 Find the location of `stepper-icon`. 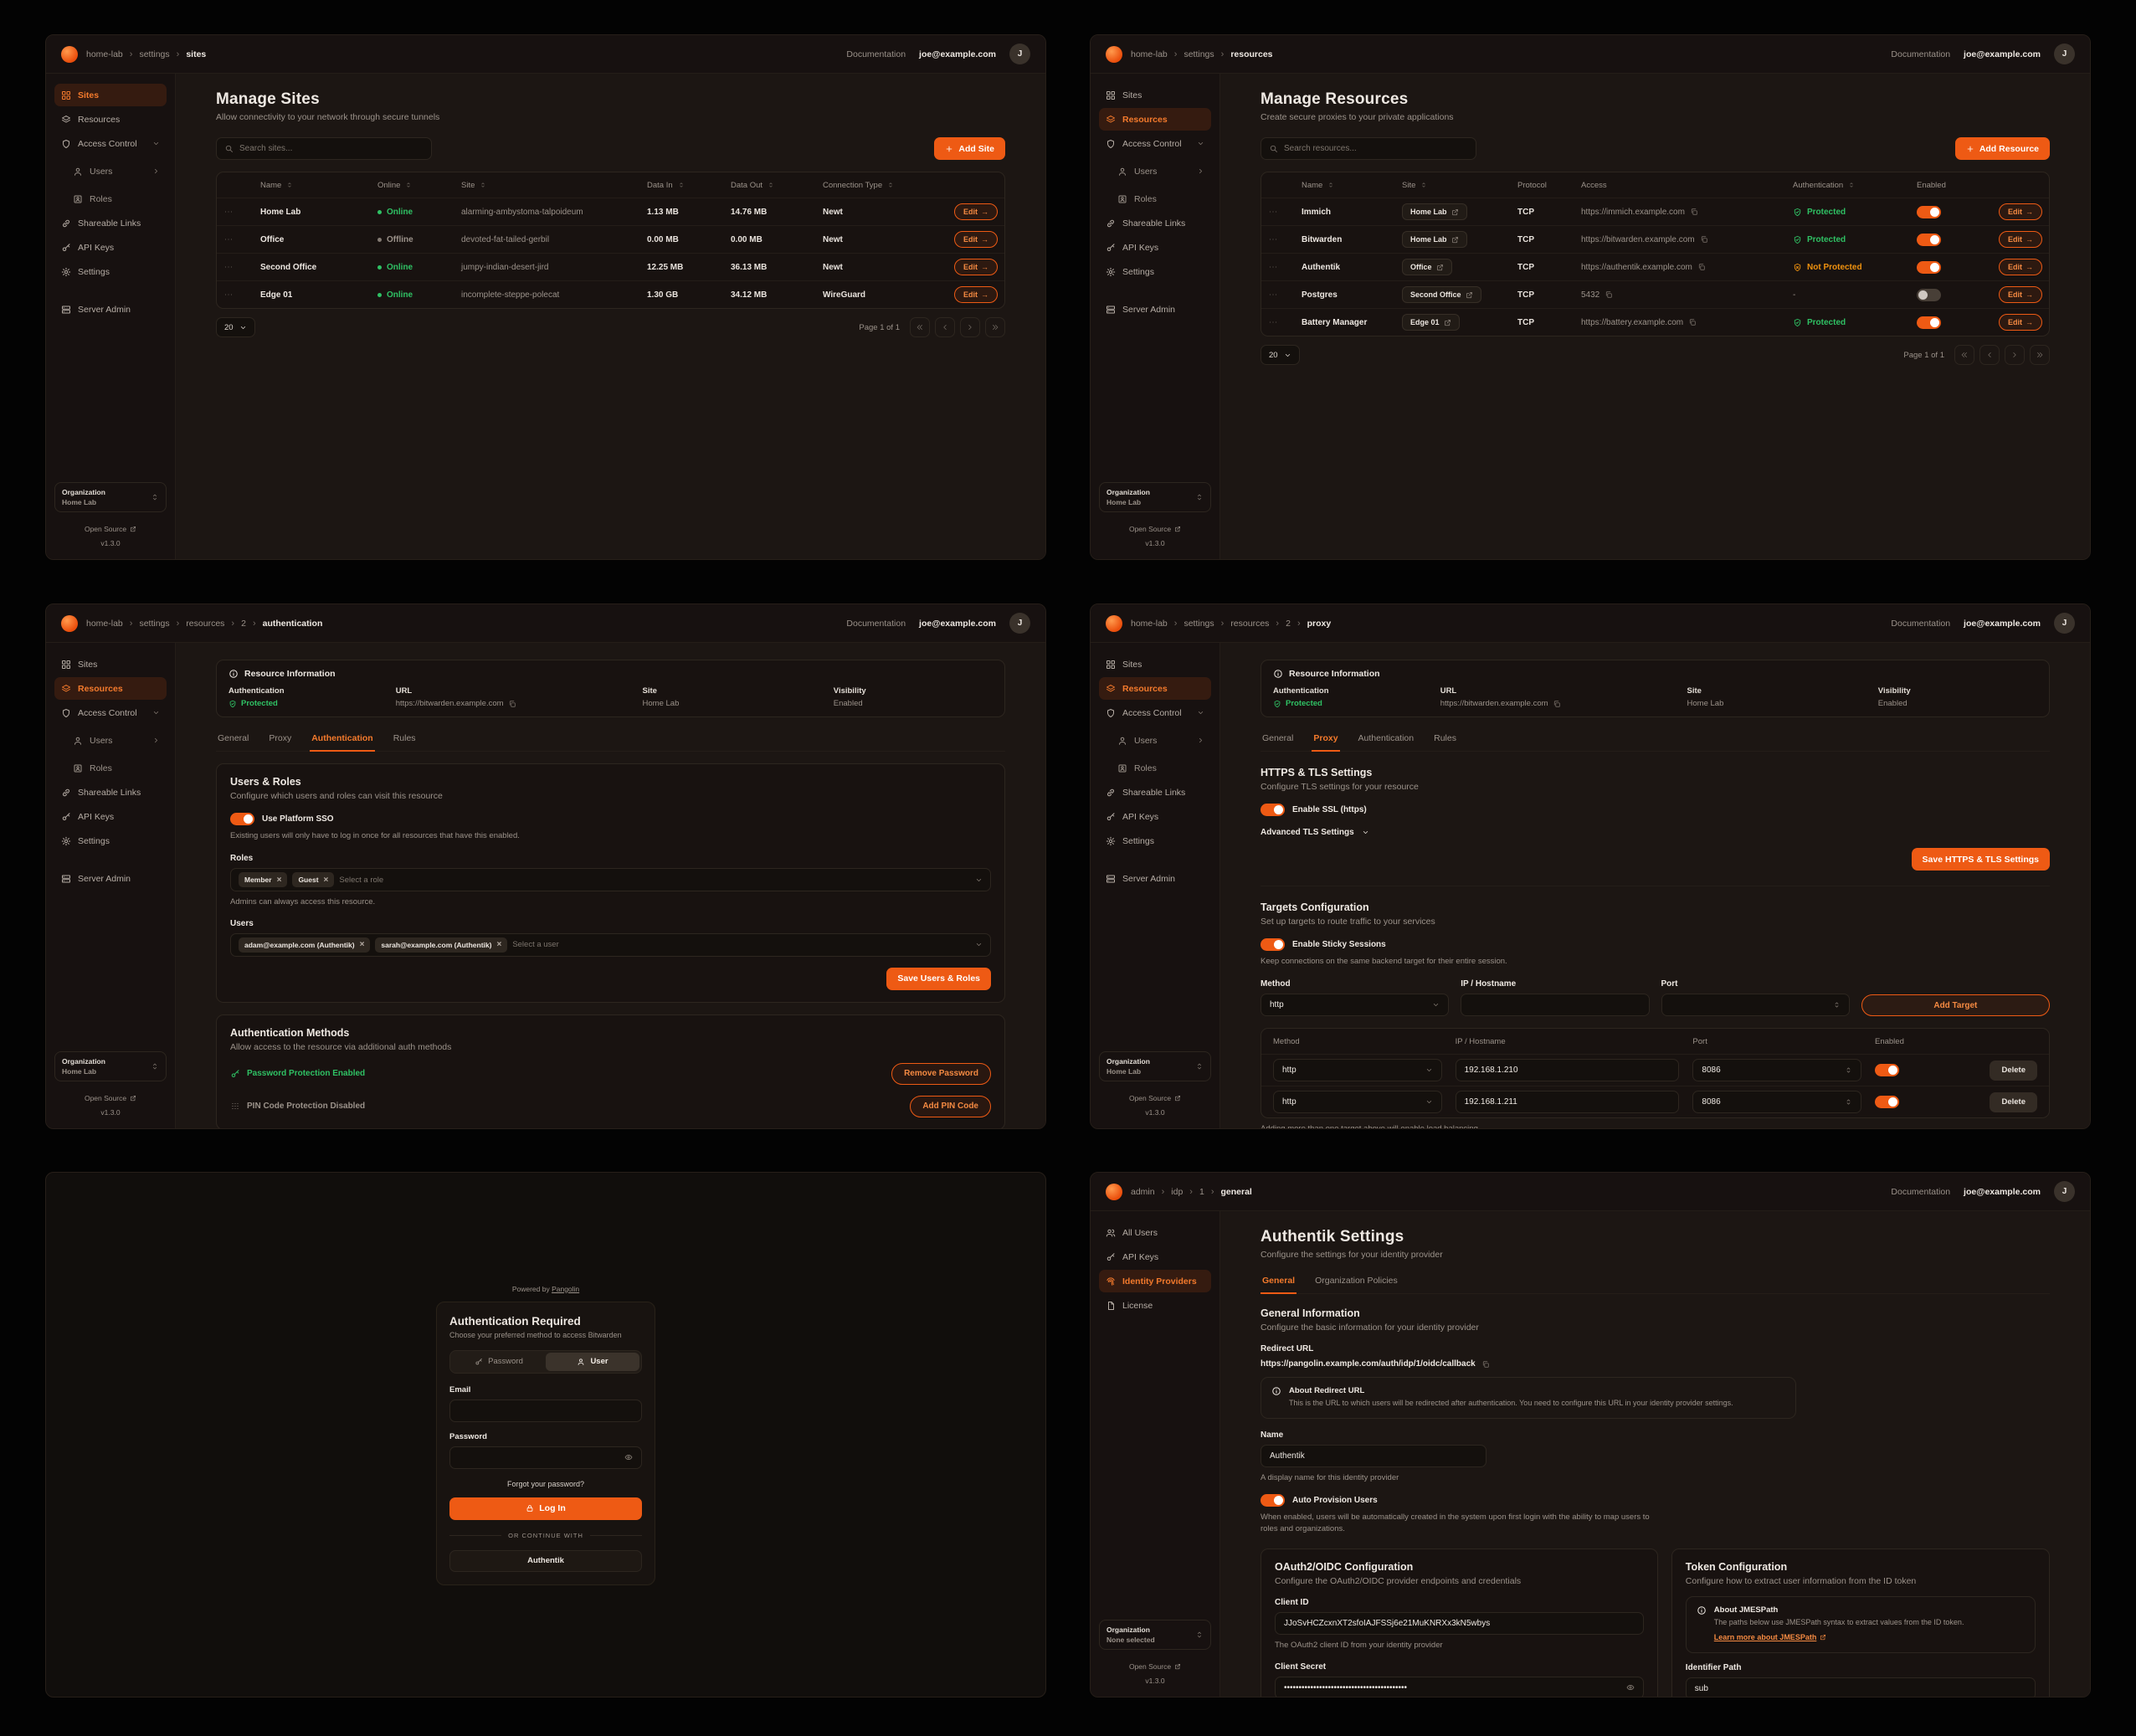

stepper-icon is located at coordinates (1837, 1005).